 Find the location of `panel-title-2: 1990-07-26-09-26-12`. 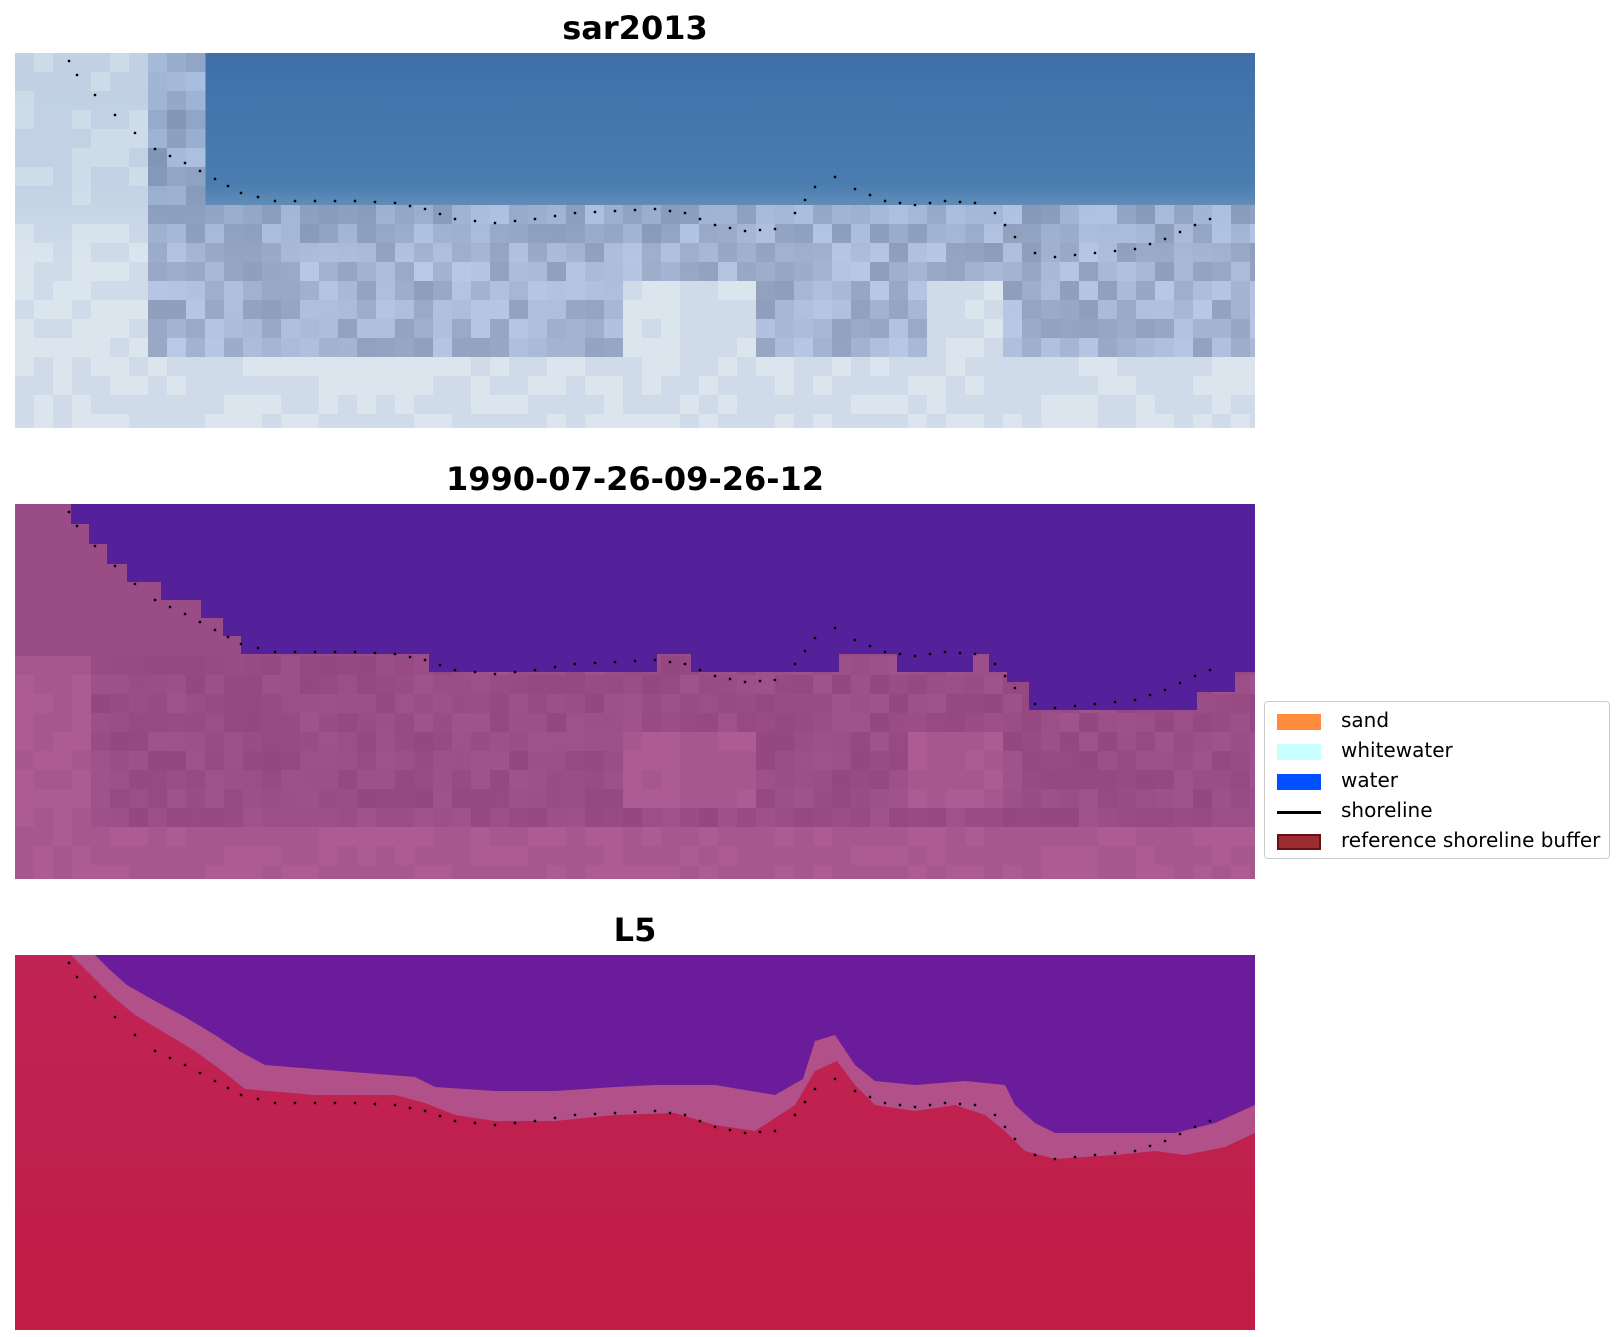

panel-title-2: 1990-07-26-09-26-12 is located at coordinates (635, 479).